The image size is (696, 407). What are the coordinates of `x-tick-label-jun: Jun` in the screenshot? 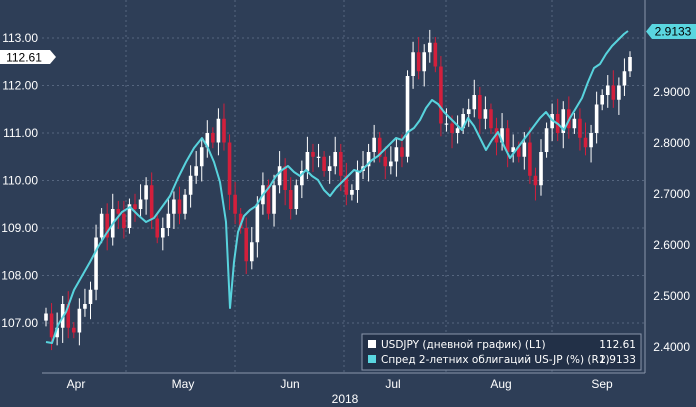 It's located at (289, 384).